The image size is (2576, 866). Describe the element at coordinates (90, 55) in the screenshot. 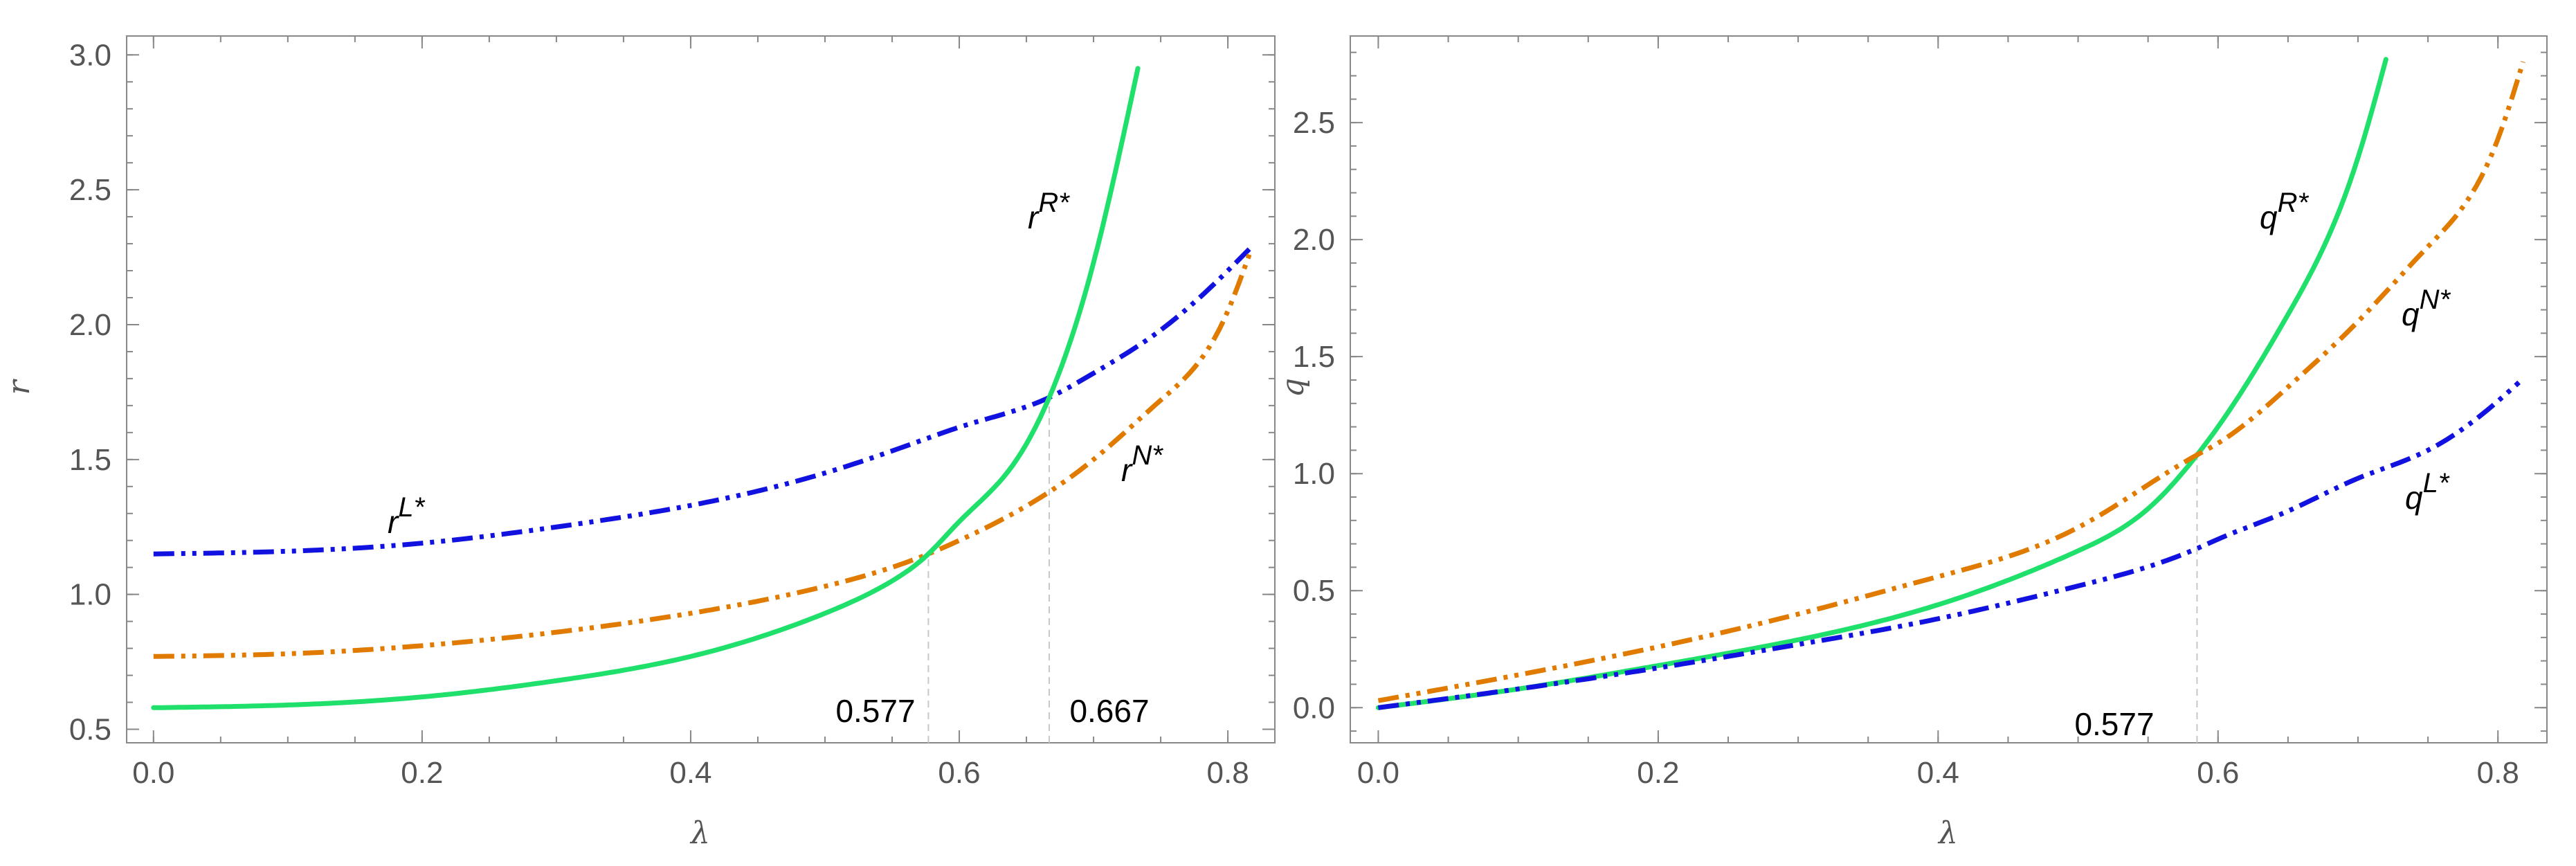

I see `y-tick-label: 3.0` at that location.